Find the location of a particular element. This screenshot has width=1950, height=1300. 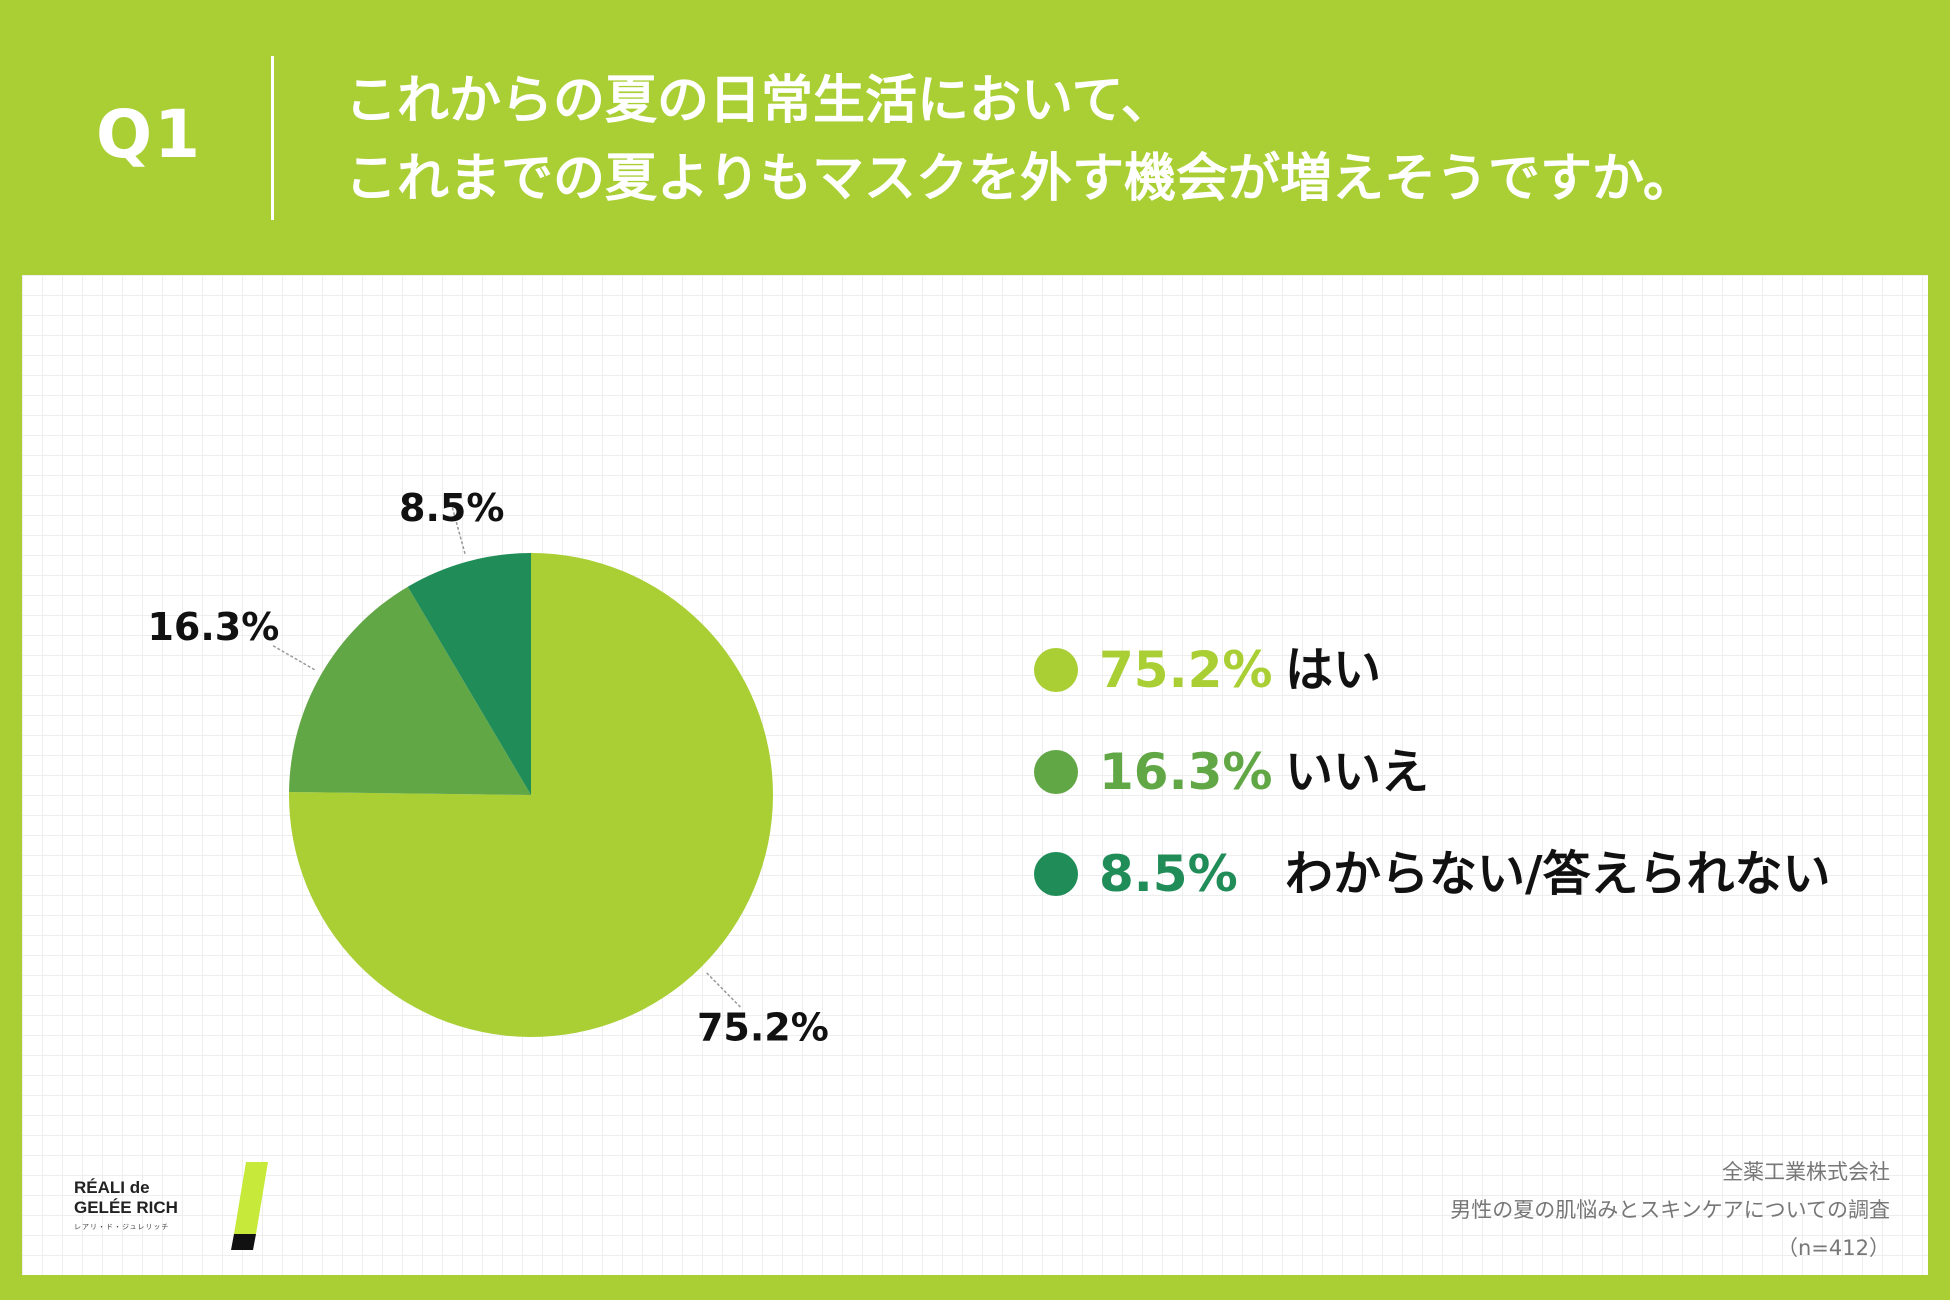

legend-label-unknown: わからない/答えられない is located at coordinates (1558, 874).